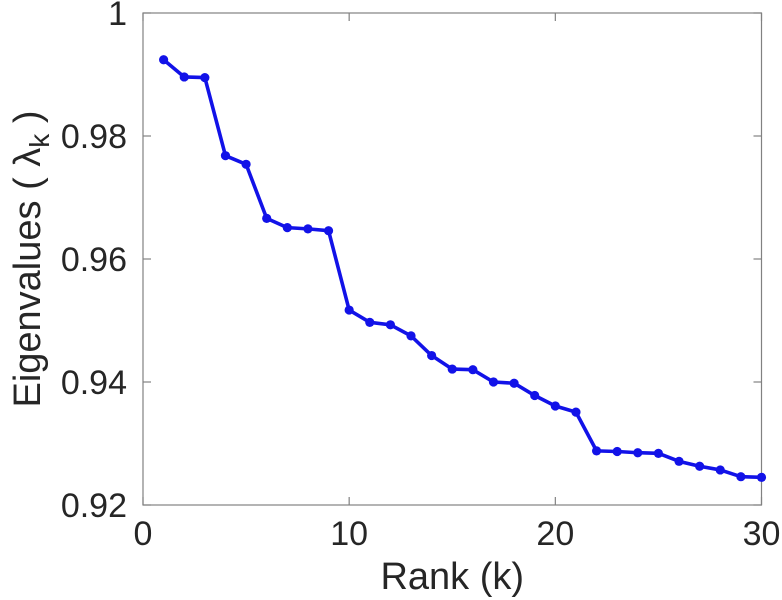  Describe the element at coordinates (555, 534) in the screenshot. I see `x-tick-label: 20` at that location.